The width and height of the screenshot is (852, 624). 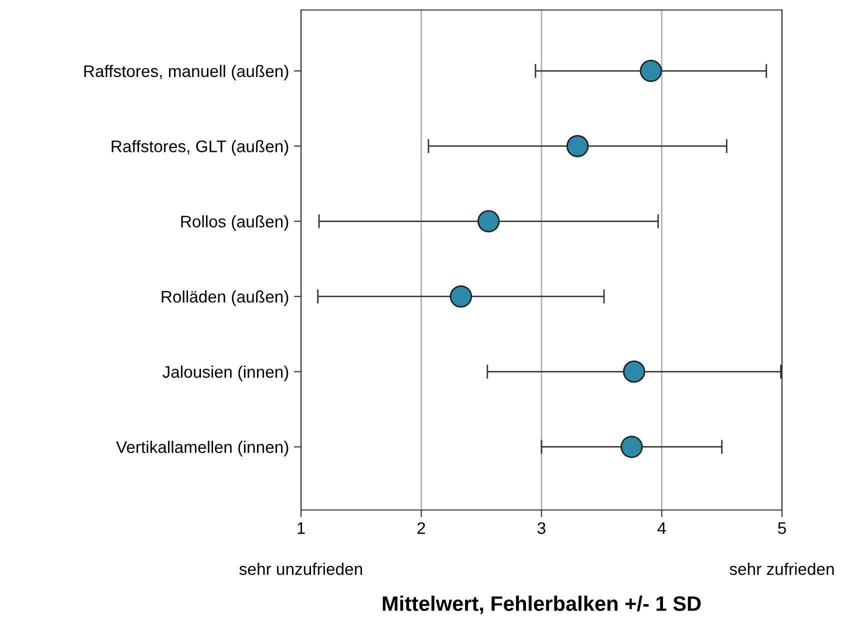 What do you see at coordinates (541, 605) in the screenshot?
I see `x-axis-title: Mittelwert, Fehlerbalken +/- 1 SD` at bounding box center [541, 605].